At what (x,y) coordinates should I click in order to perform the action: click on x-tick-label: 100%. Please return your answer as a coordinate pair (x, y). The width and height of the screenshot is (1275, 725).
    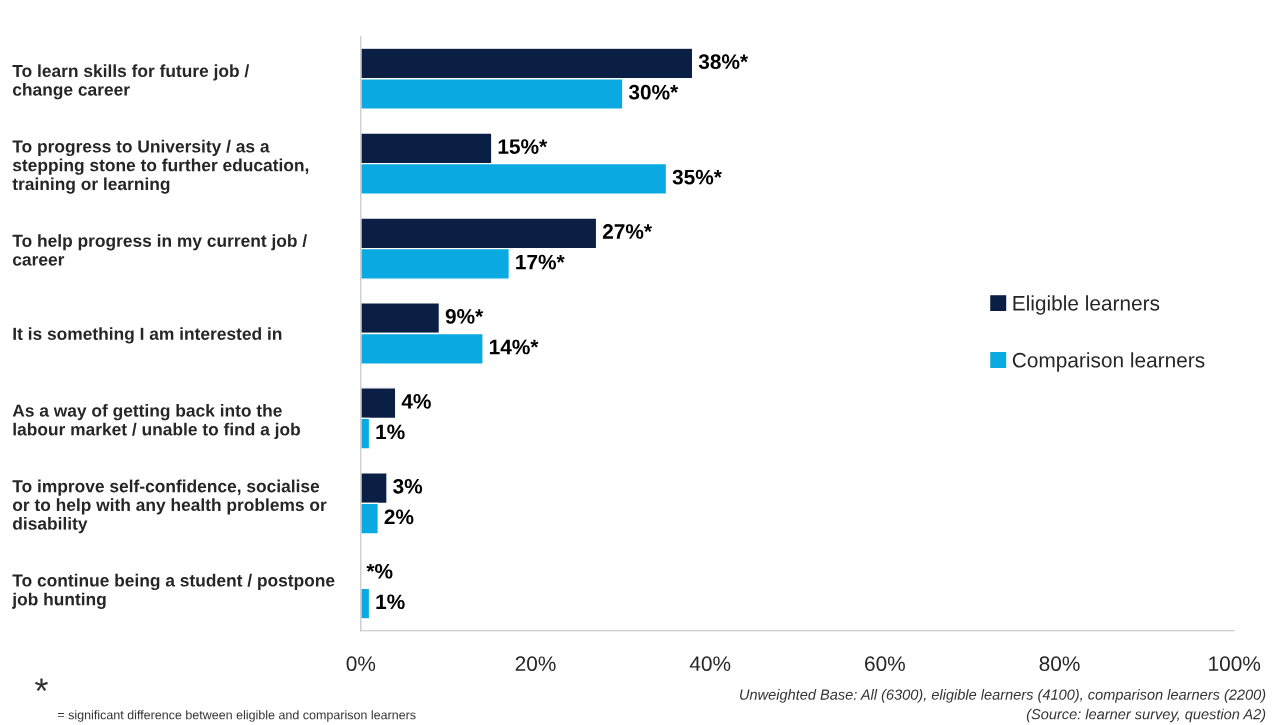
    Looking at the image, I should click on (1235, 664).